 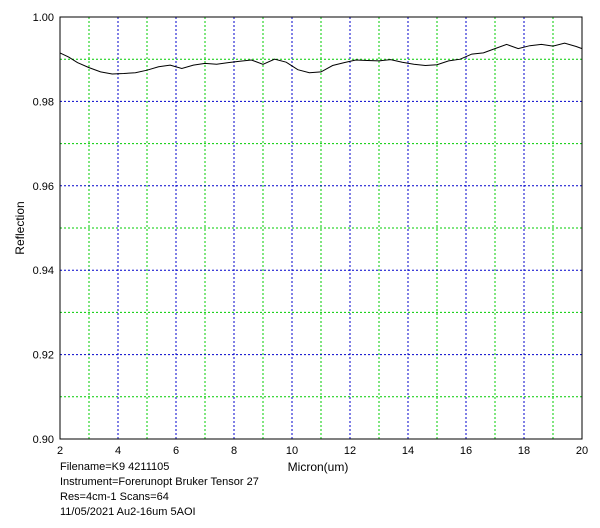 I want to click on x-tick-label: 4, so click(x=118, y=451).